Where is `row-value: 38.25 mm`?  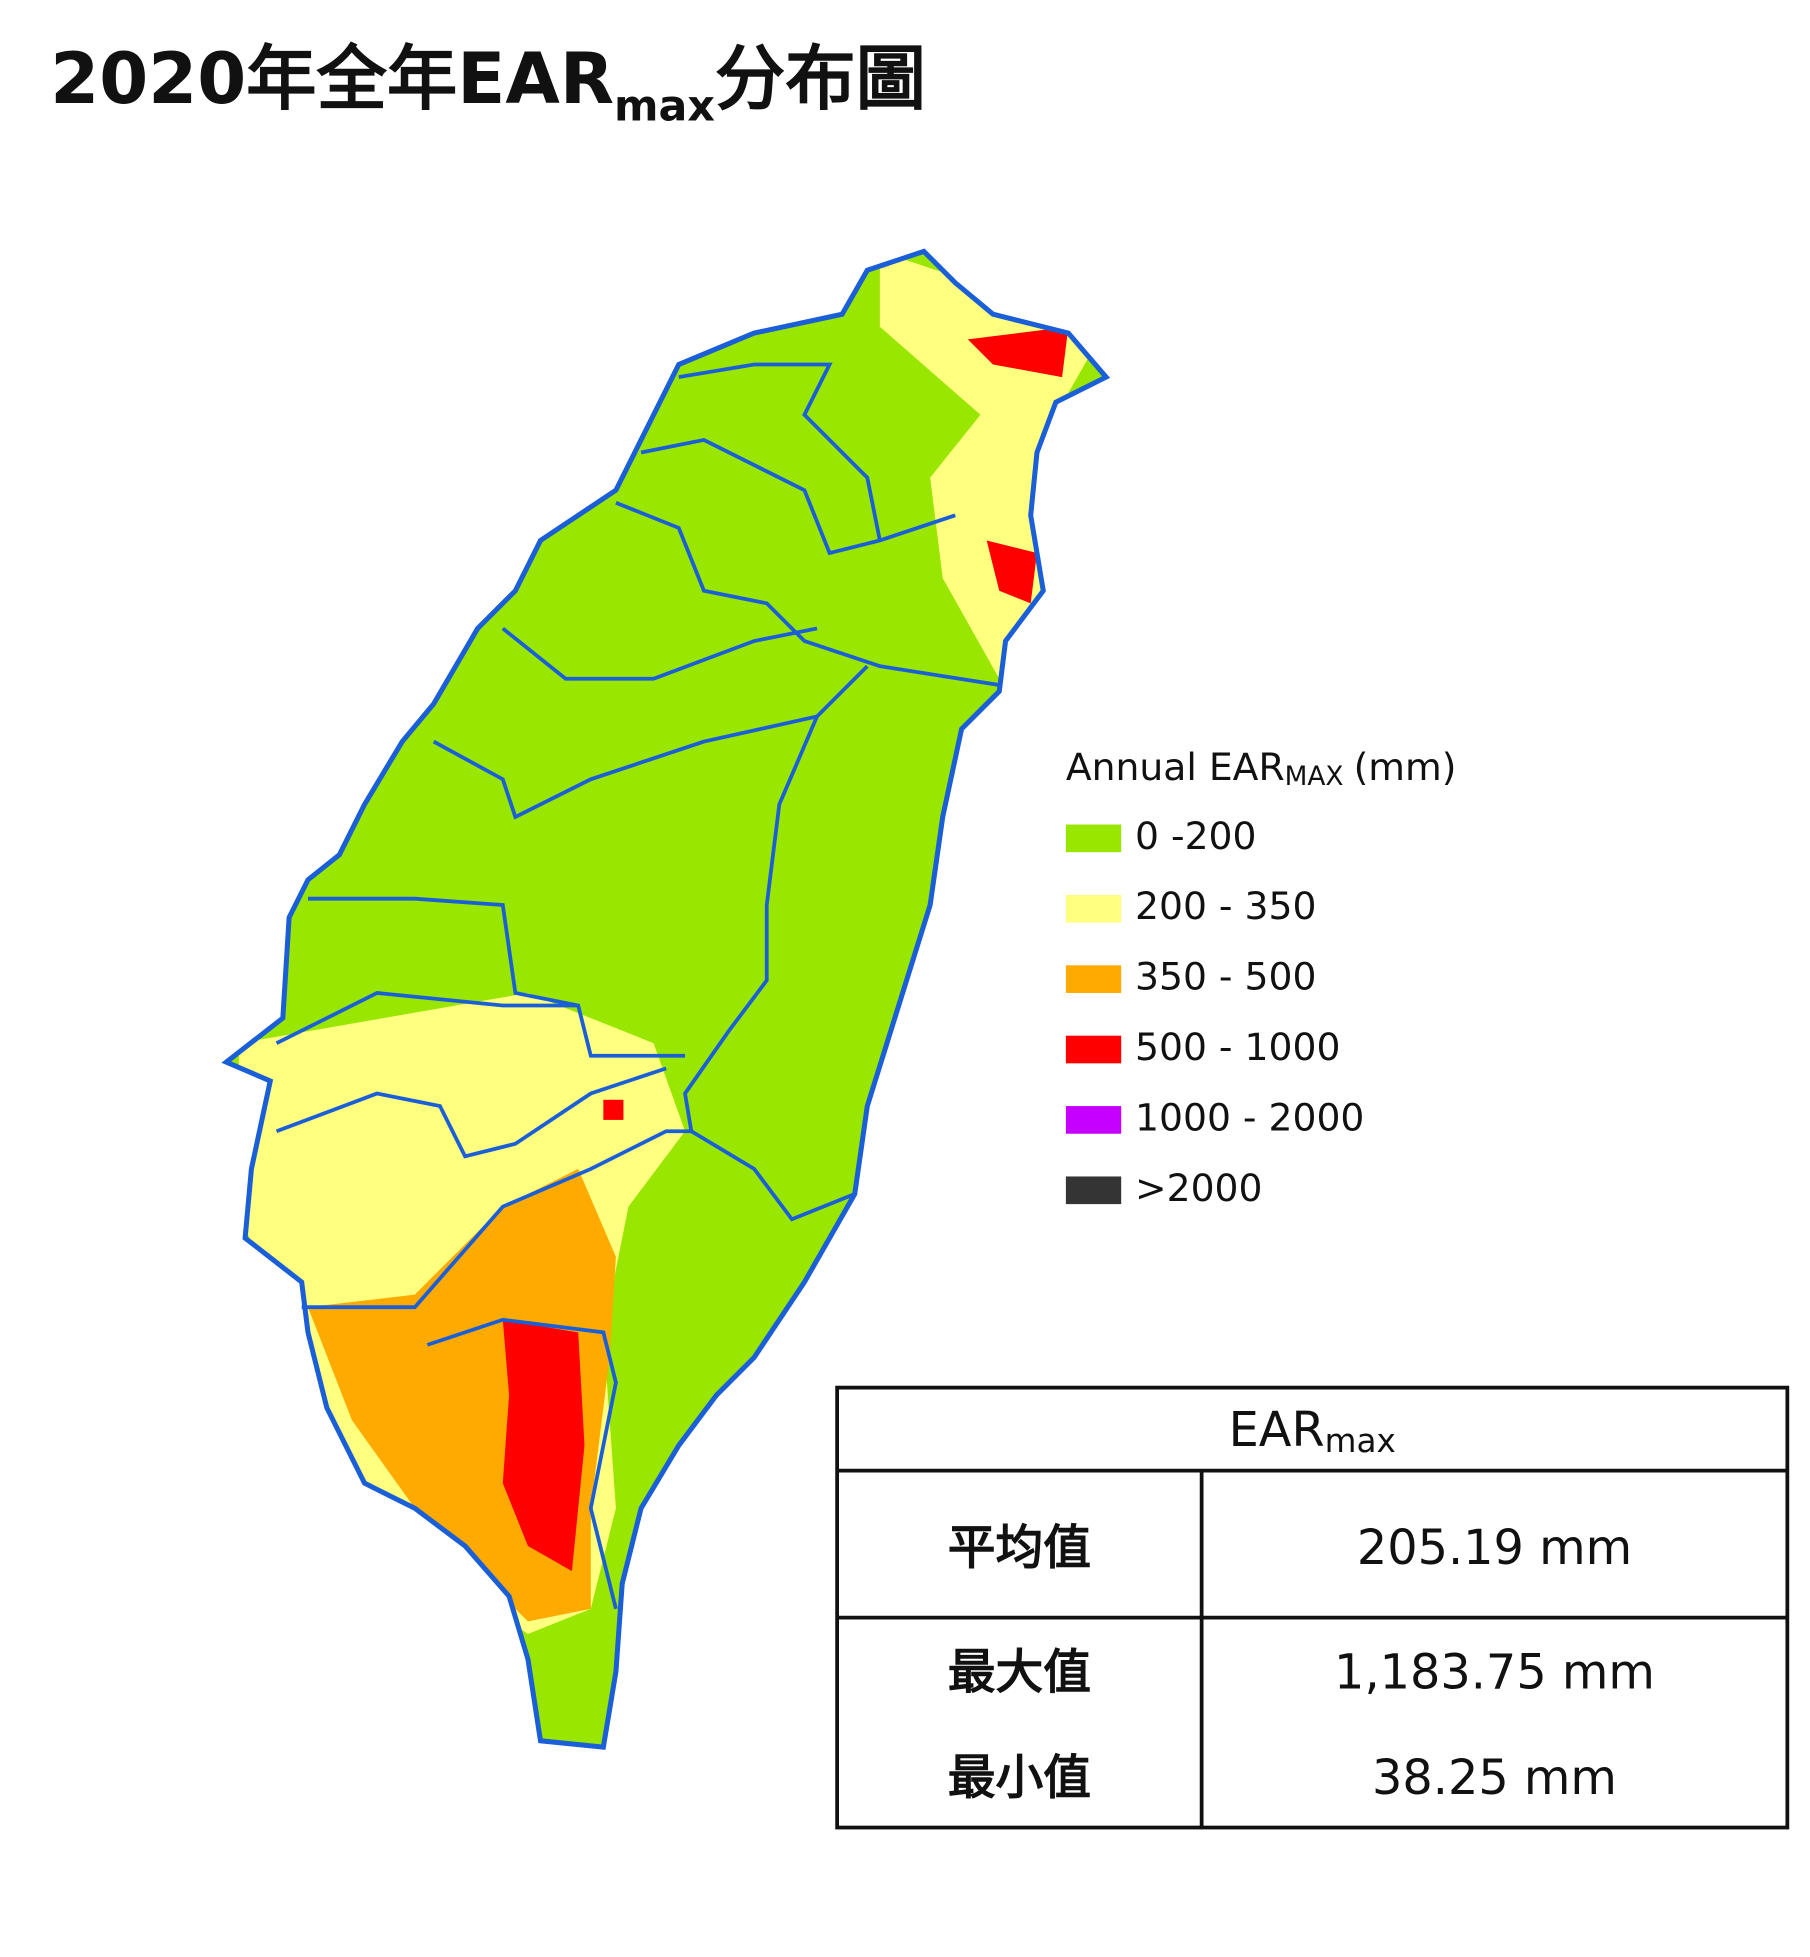 row-value: 38.25 mm is located at coordinates (1494, 1778).